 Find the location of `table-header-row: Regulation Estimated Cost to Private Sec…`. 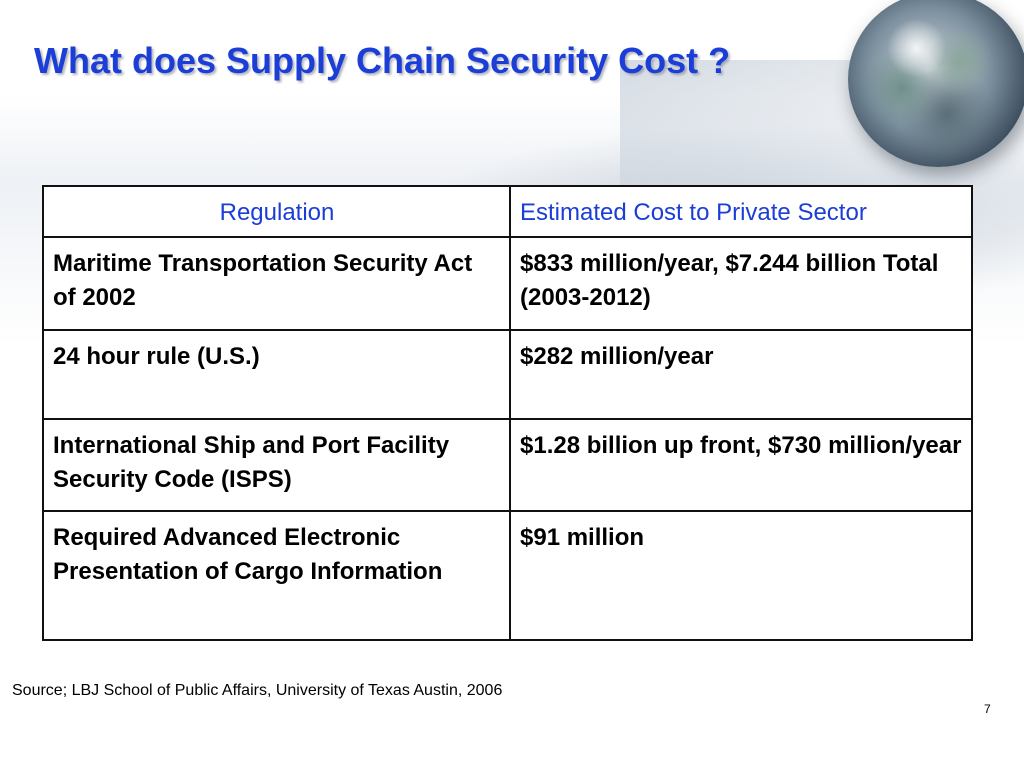

table-header-row: Regulation Estimated Cost to Private Sec… is located at coordinates (507, 211).